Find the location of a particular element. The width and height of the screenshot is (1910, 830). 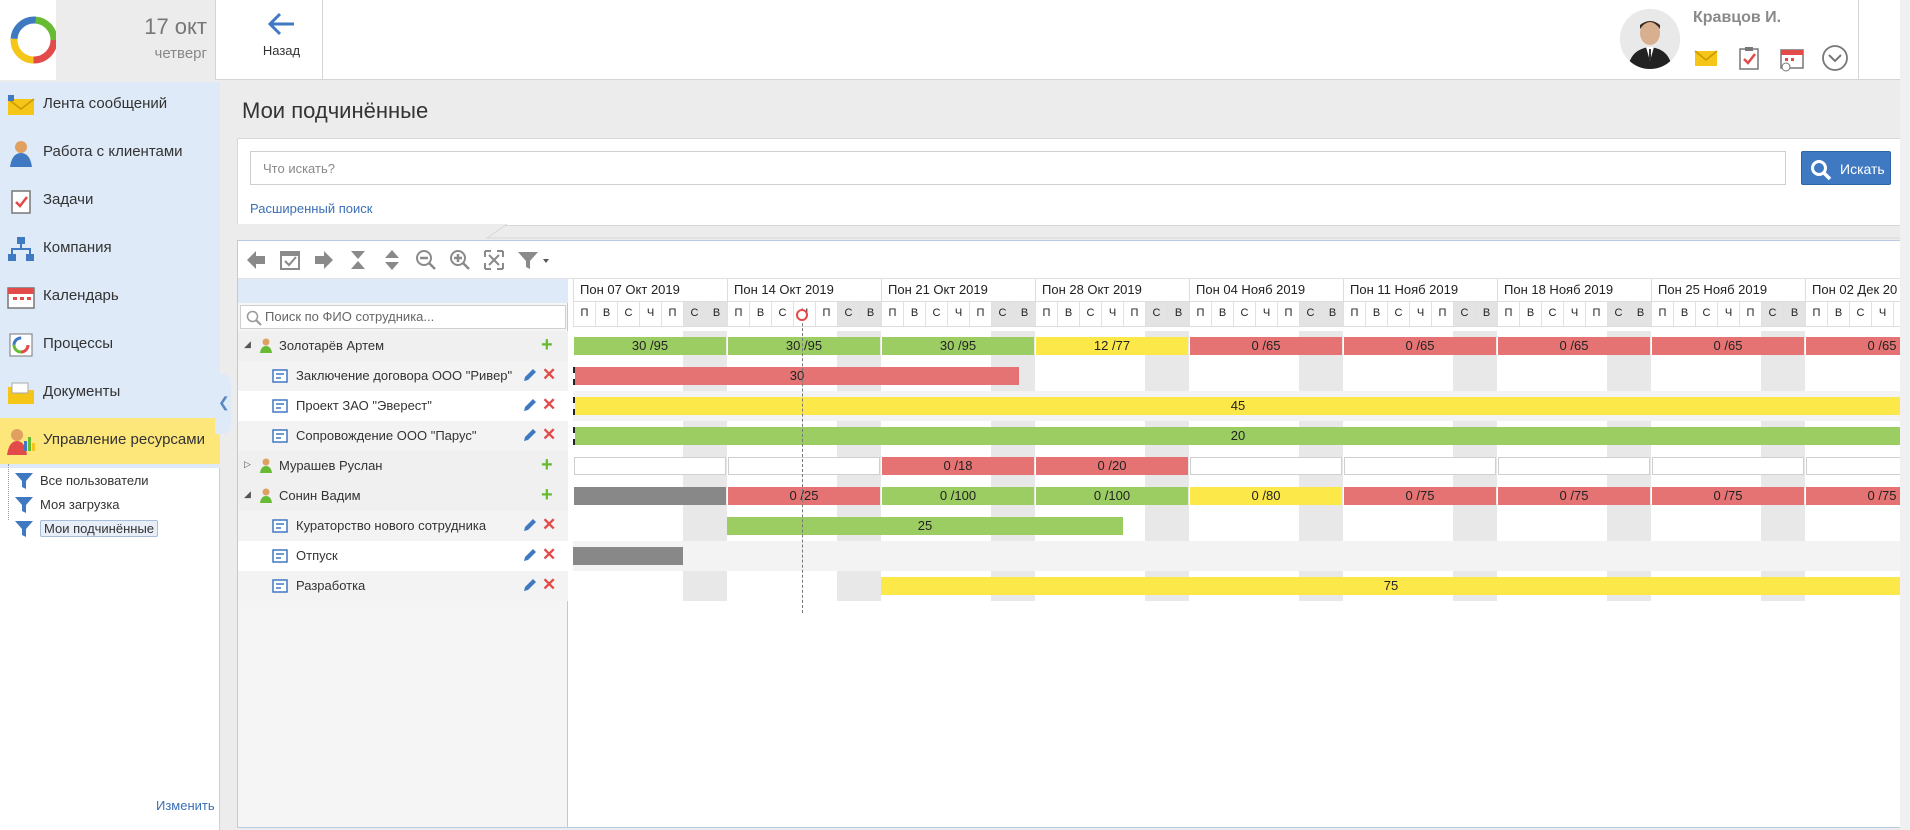

load-bar: 12 /77 is located at coordinates (1112, 346).